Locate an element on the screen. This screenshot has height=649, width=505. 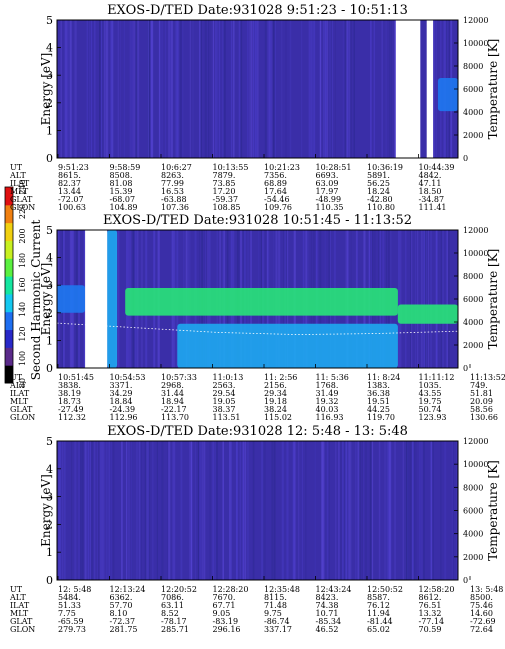
ephemeris-value: 72.64 is located at coordinates (481, 629).